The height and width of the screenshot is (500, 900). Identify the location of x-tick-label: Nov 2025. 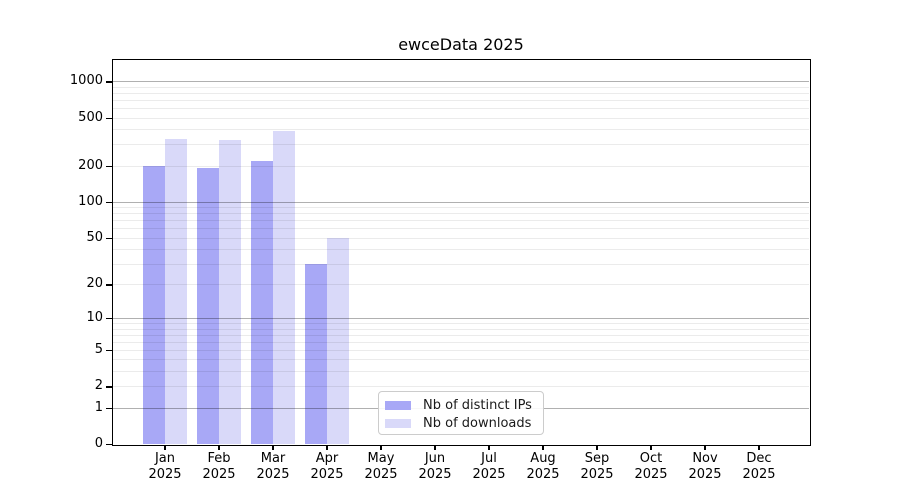
(705, 466).